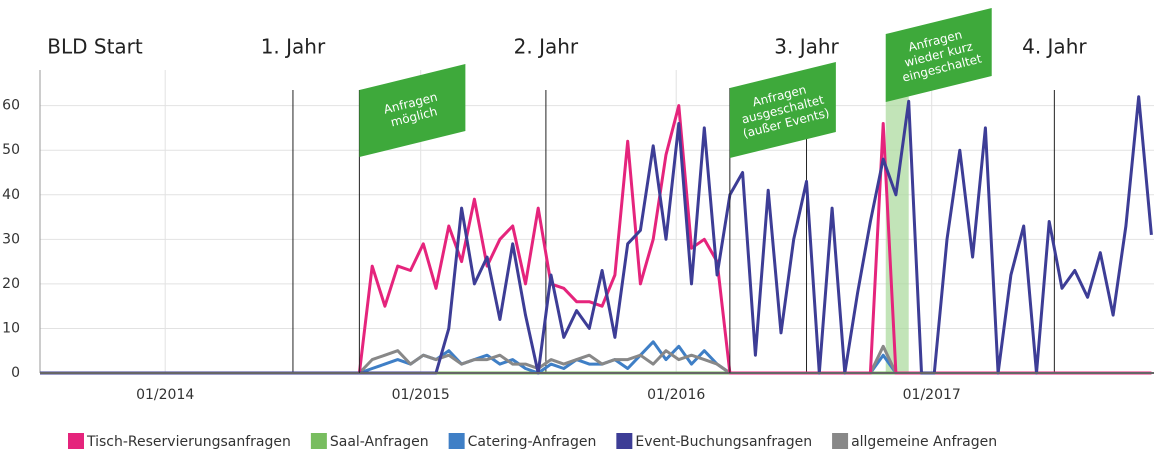 The image size is (1154, 454). Describe the element at coordinates (676, 395) in the screenshot. I see `x-tick-label: 01/2016` at that location.